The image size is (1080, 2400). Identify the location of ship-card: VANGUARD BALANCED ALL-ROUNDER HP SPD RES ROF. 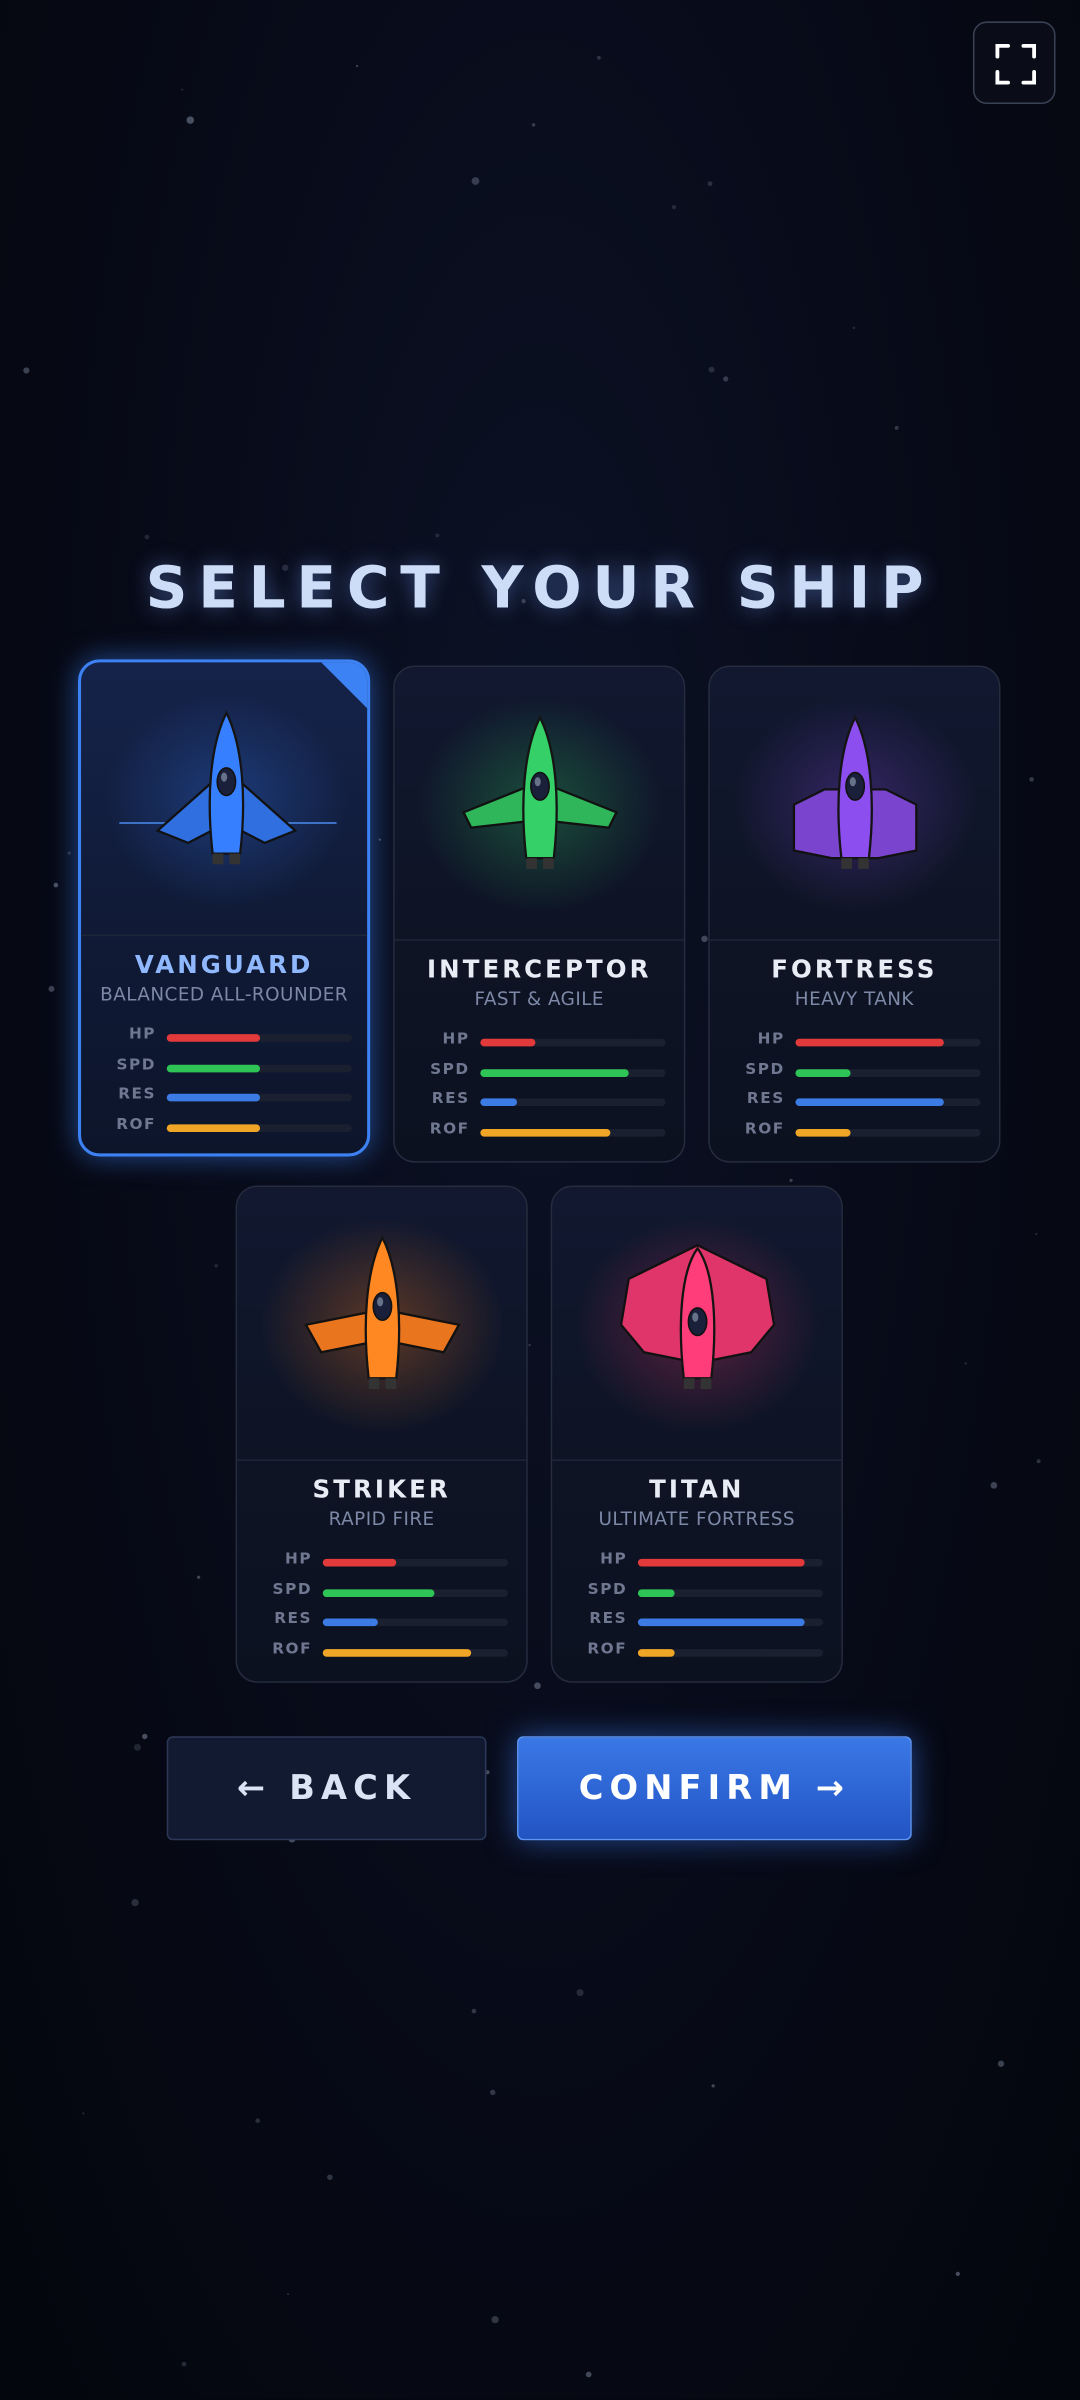
(224, 908).